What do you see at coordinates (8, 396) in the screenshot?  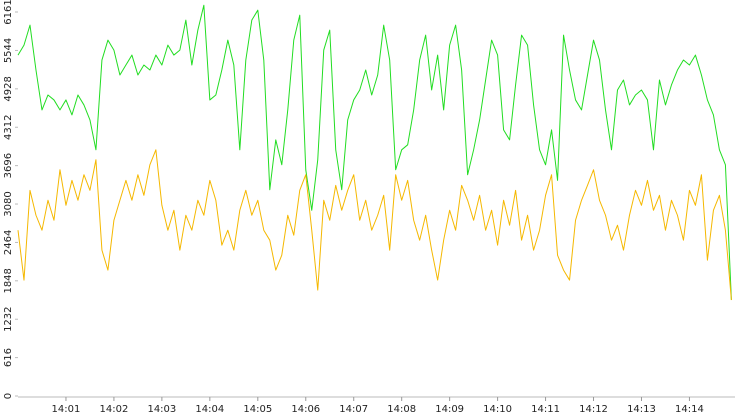 I see `y-tick-label: 0` at bounding box center [8, 396].